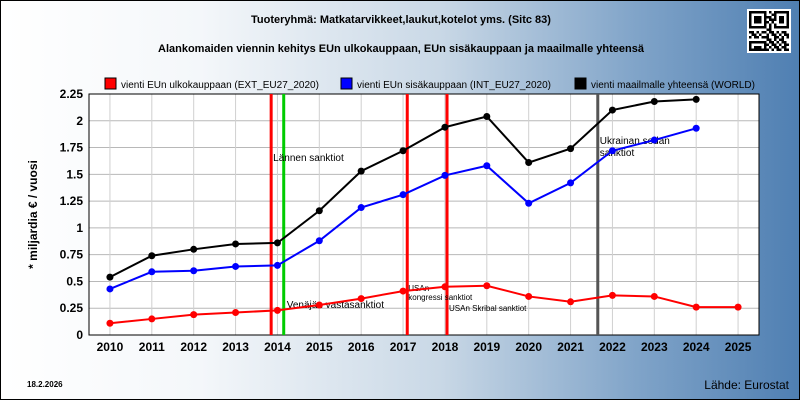 This screenshot has height=400, width=800. I want to click on y-tick-label: 0.5, so click(74, 281).